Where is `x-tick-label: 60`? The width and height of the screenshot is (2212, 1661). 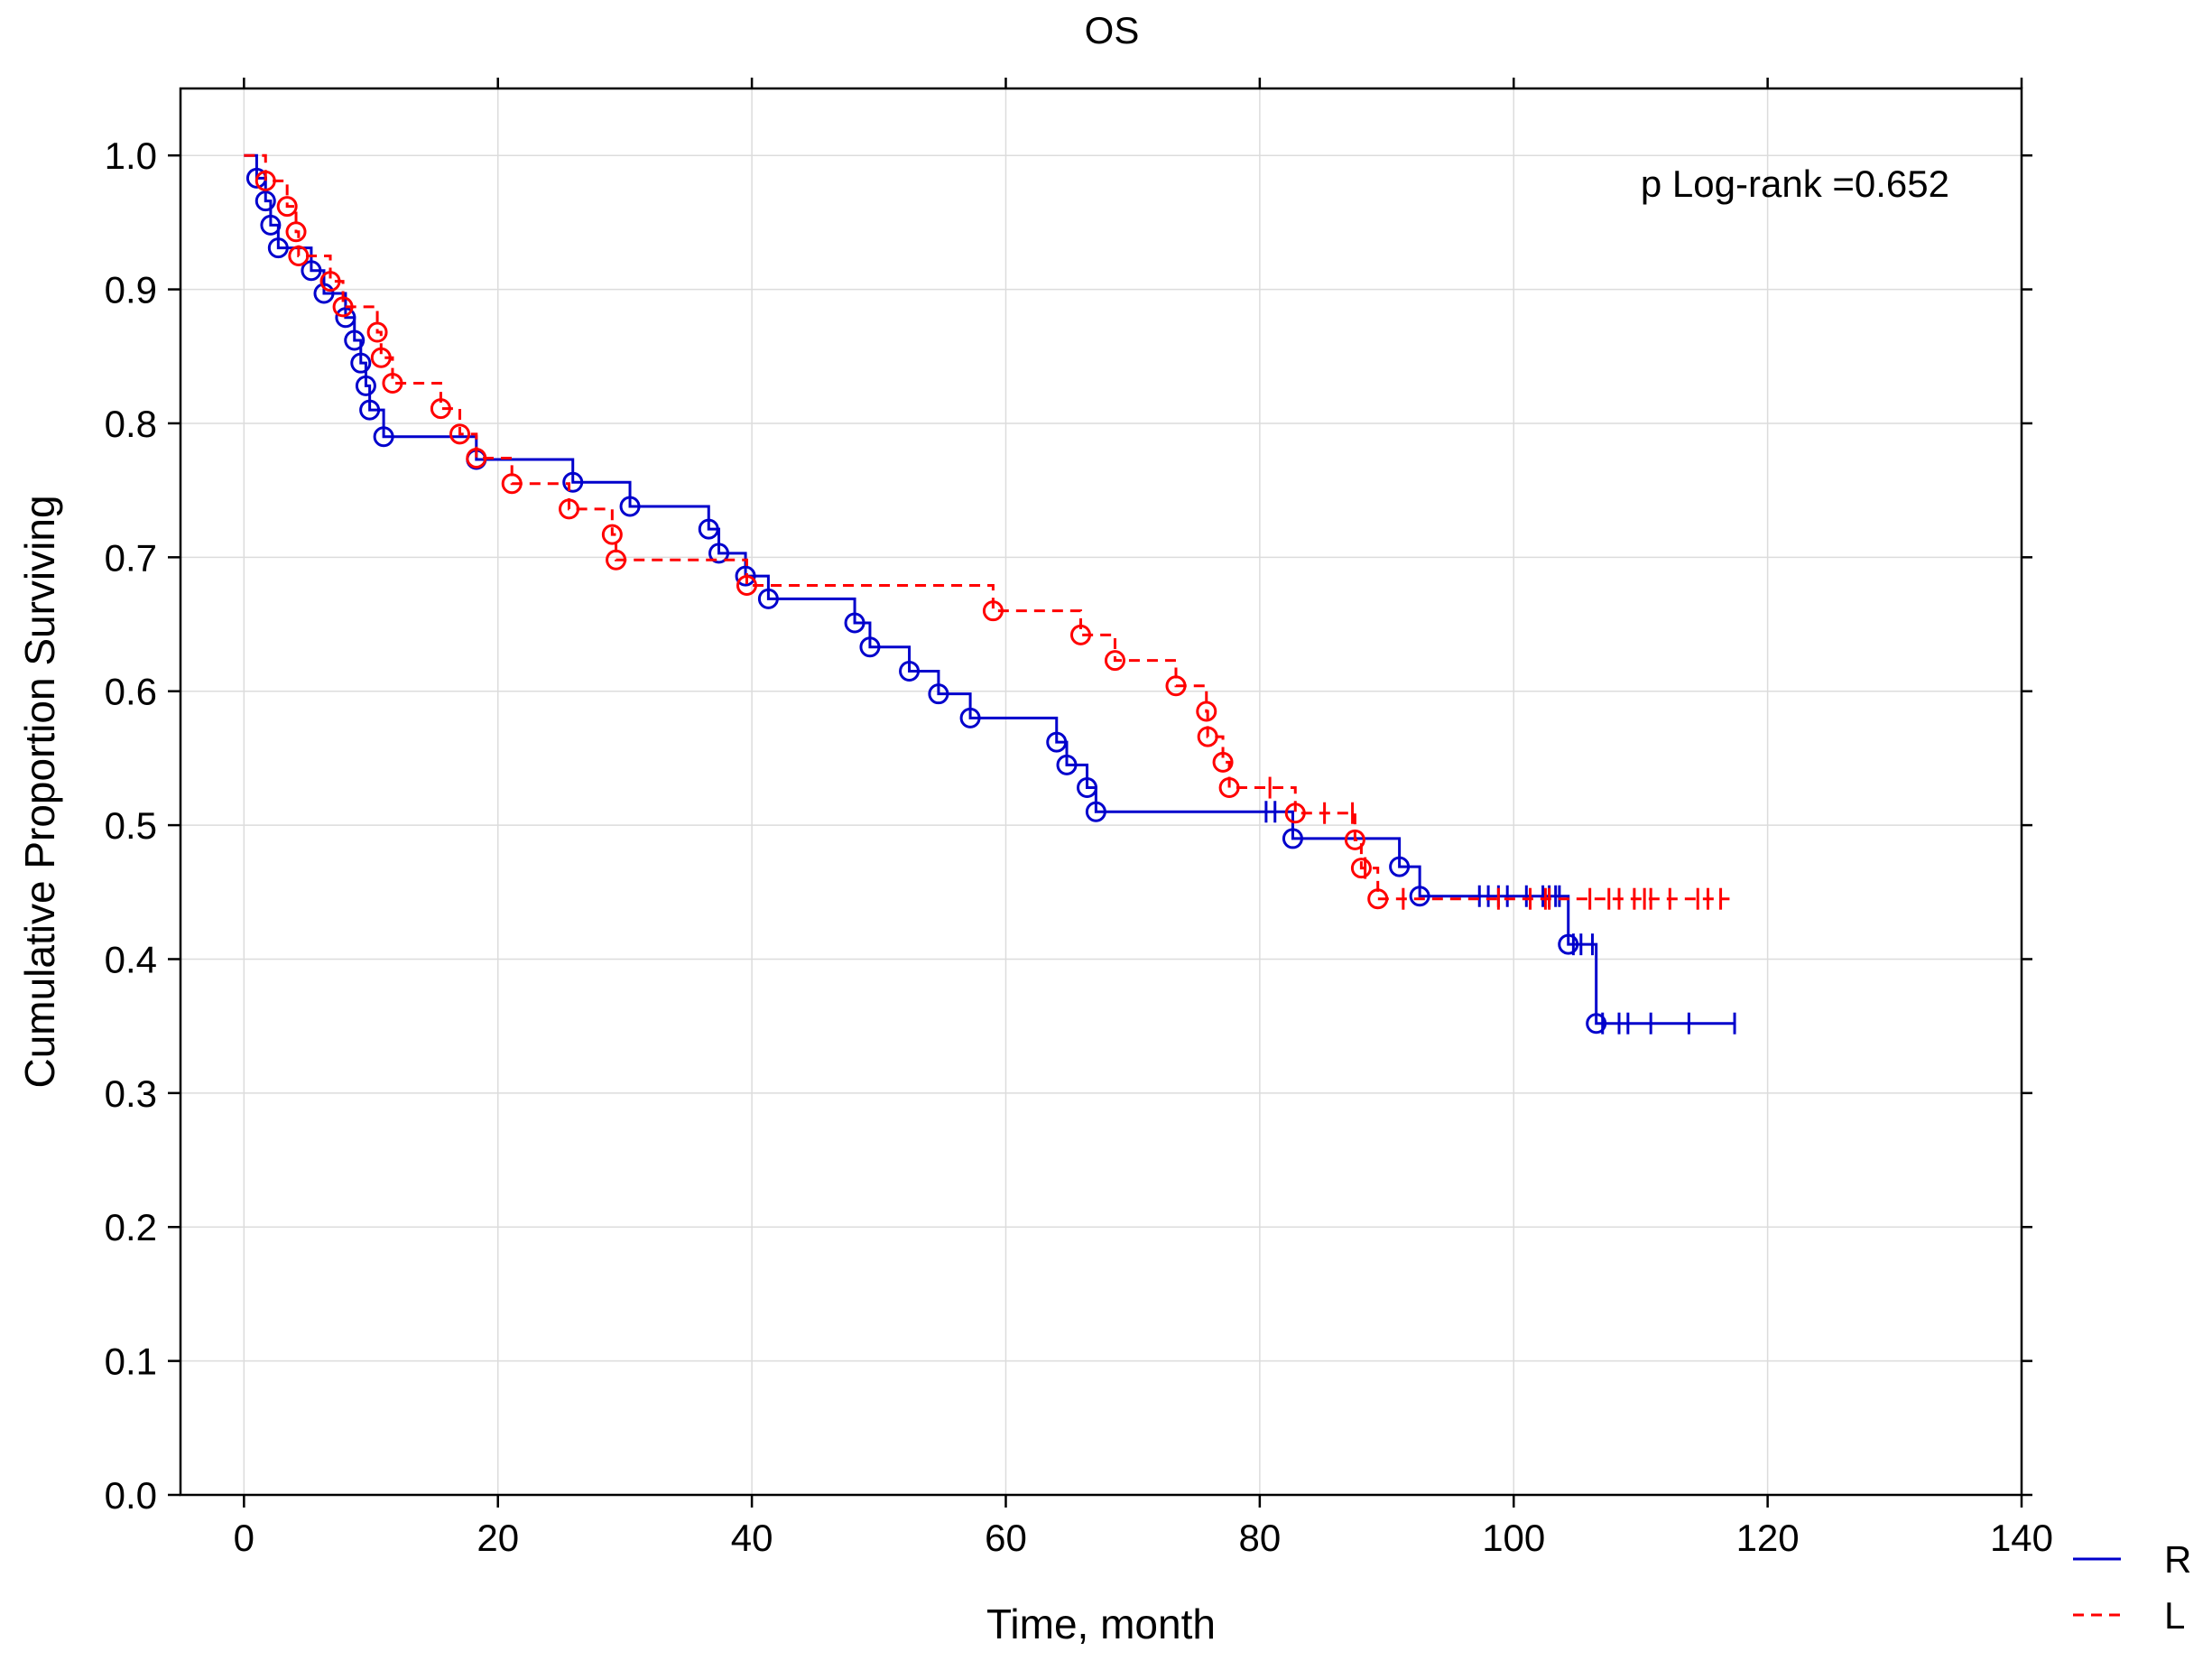 x-tick-label: 60 is located at coordinates (1006, 1538).